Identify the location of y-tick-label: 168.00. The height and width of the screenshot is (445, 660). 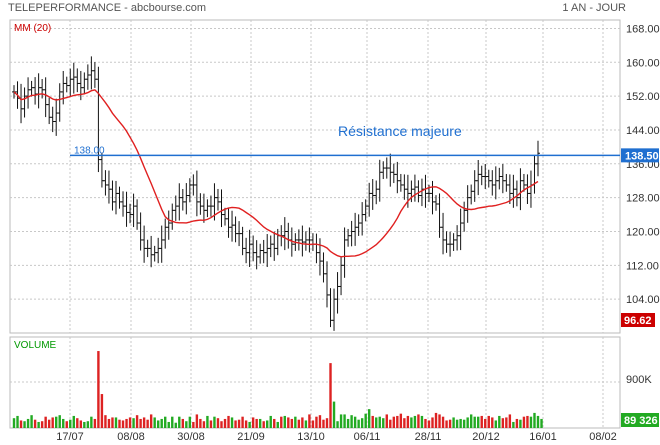
(643, 29).